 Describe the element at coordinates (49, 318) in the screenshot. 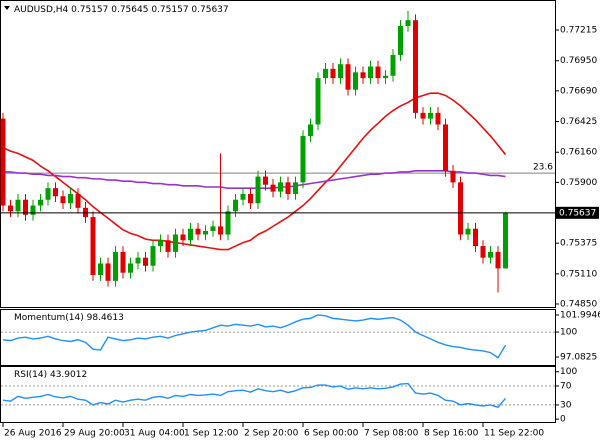

I see `panel-title: Momentum(14)` at that location.